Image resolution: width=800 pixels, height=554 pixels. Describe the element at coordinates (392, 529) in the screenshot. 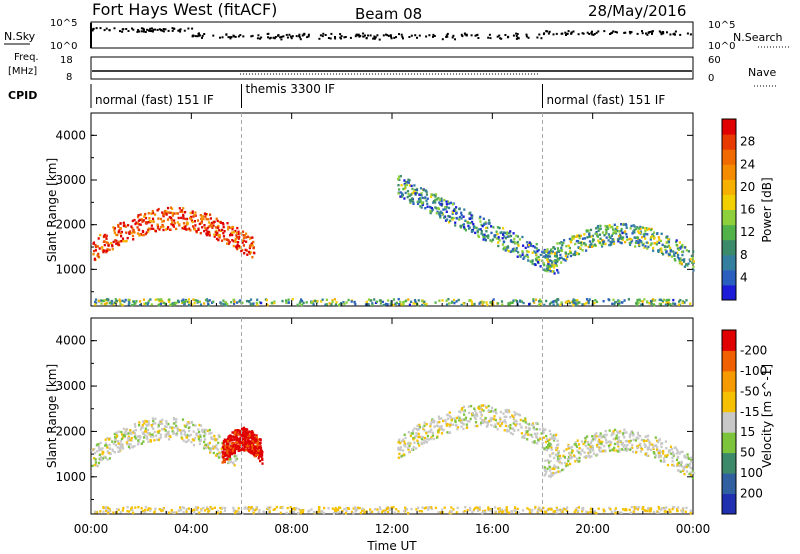

I see `x-tick-label: 12:00` at that location.